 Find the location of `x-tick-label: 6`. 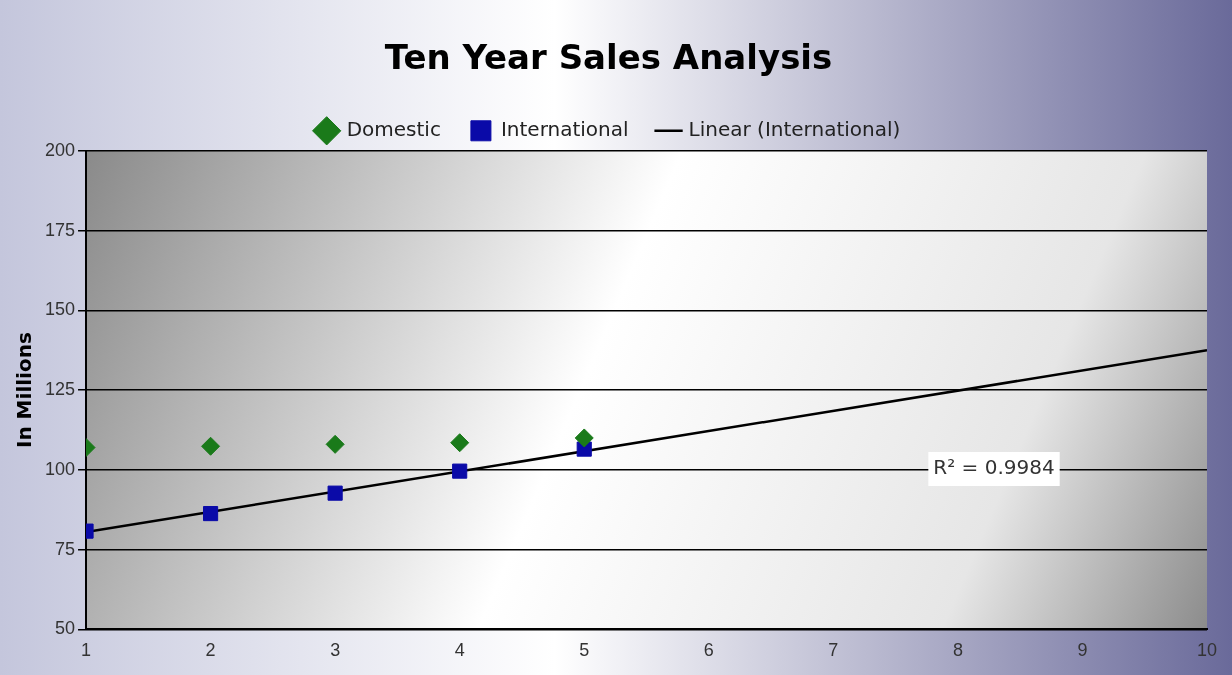

x-tick-label: 6 is located at coordinates (708, 650).